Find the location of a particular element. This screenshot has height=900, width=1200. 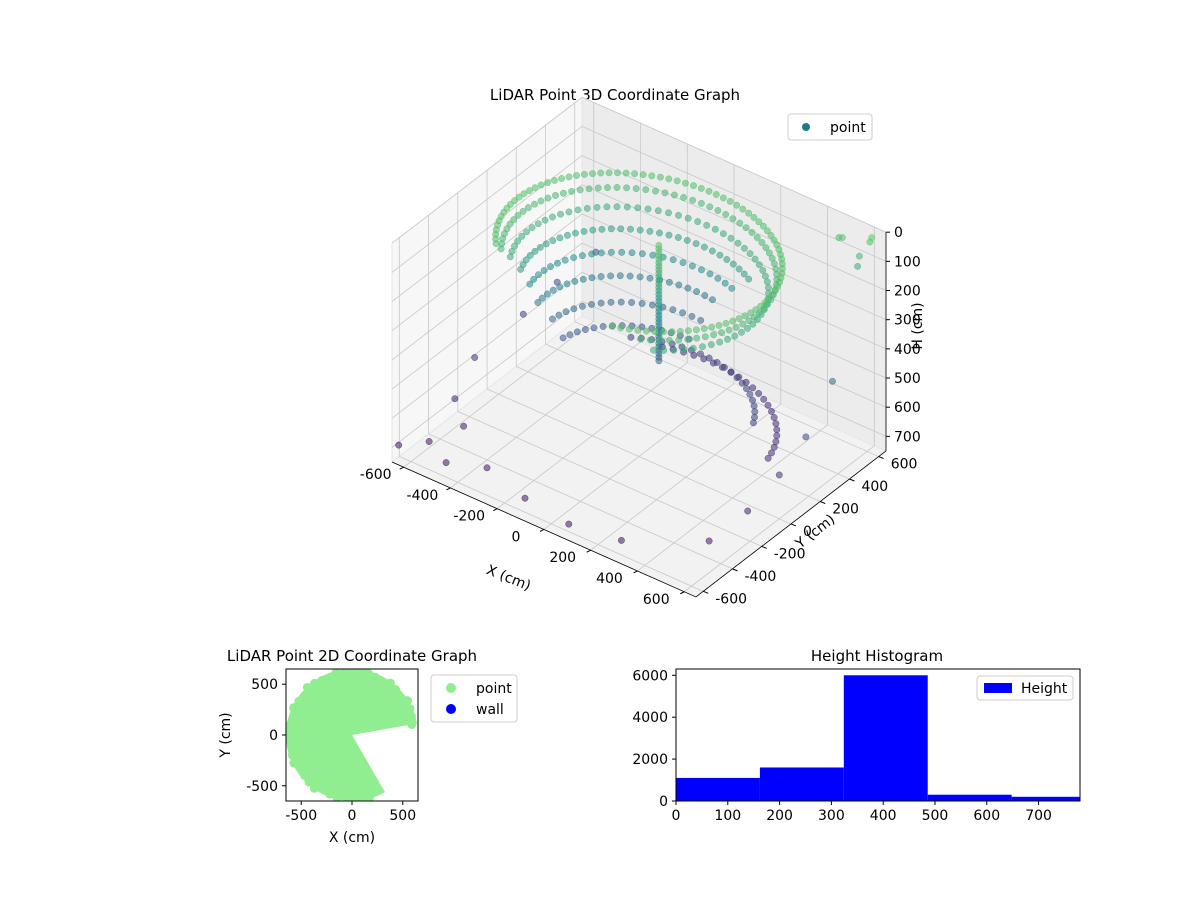

legend-label-height: Height is located at coordinates (1044, 689).